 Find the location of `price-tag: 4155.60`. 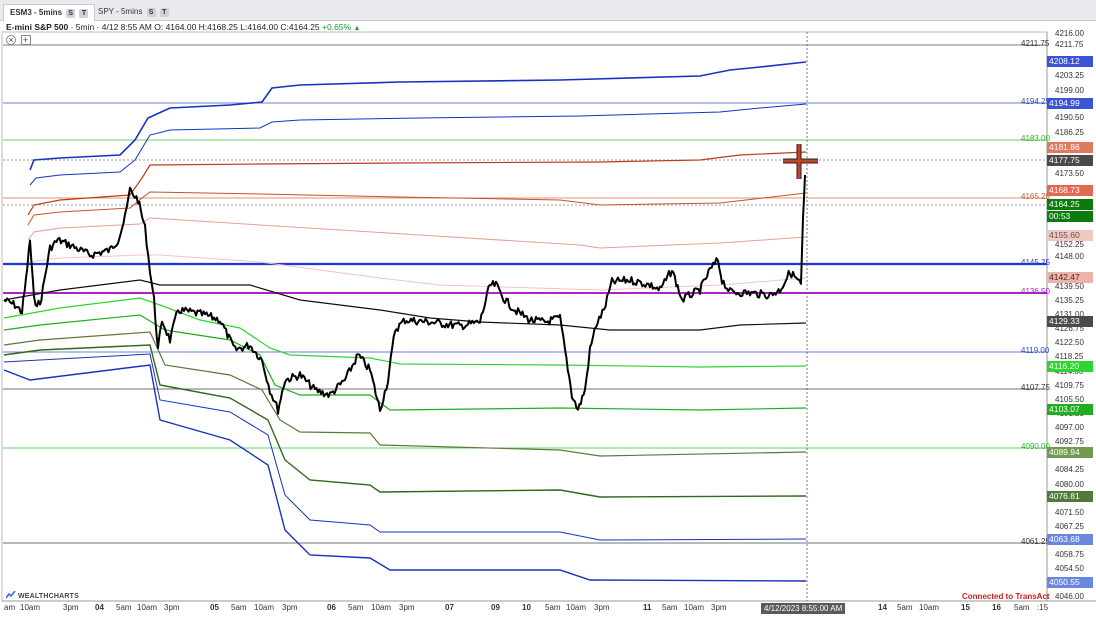

price-tag: 4155.60 is located at coordinates (1070, 235).